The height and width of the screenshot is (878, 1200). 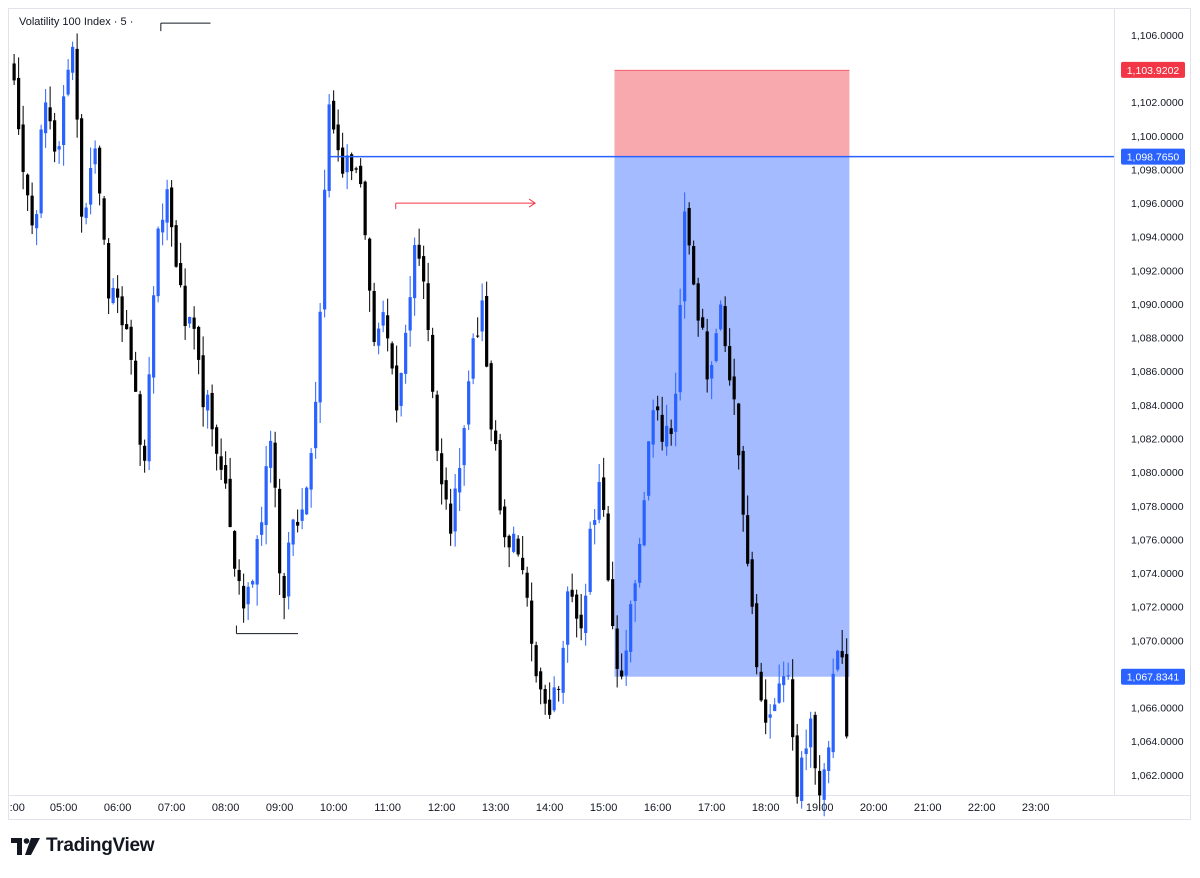 What do you see at coordinates (17, 808) in the screenshot?
I see `x-tick-label: :00` at bounding box center [17, 808].